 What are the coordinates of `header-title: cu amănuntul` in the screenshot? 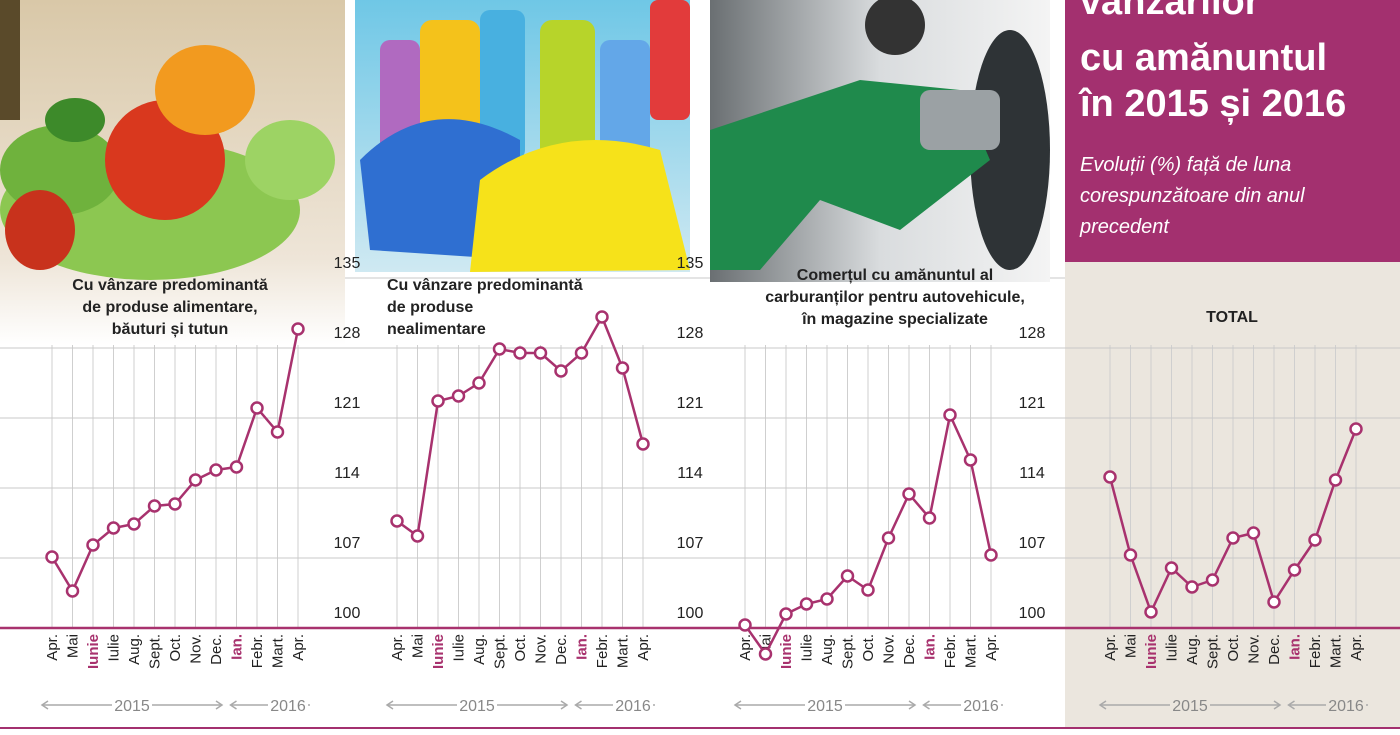 It's located at (1203, 58).